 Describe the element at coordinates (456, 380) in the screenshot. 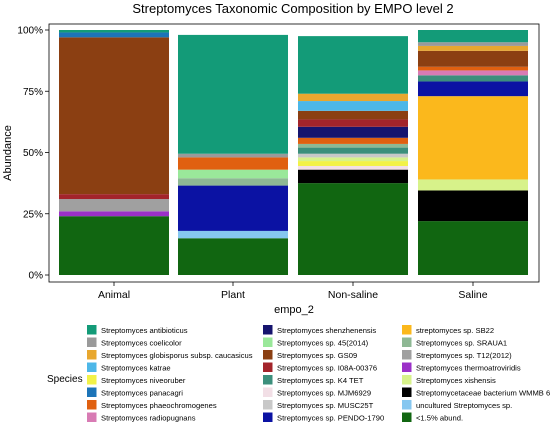

I see `legend-label-streptomyces-xishensis: Streptomyces xishensis` at that location.